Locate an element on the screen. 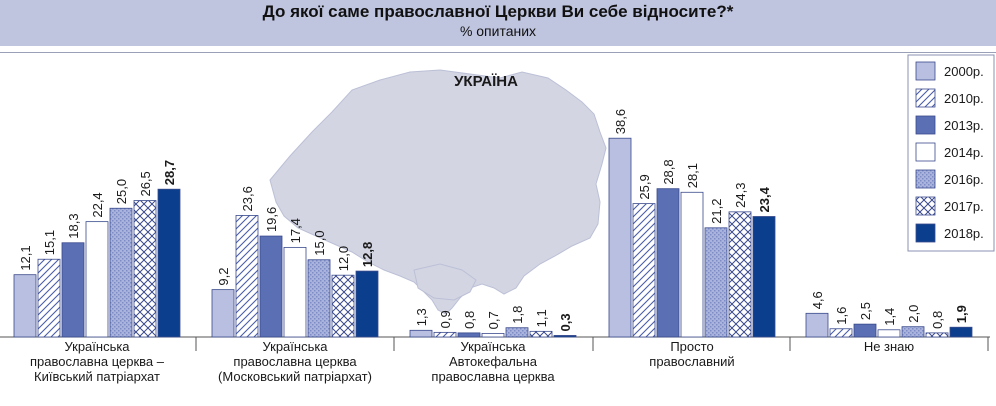 This screenshot has width=996, height=406. chart-subtitle: % опитаних is located at coordinates (498, 31).